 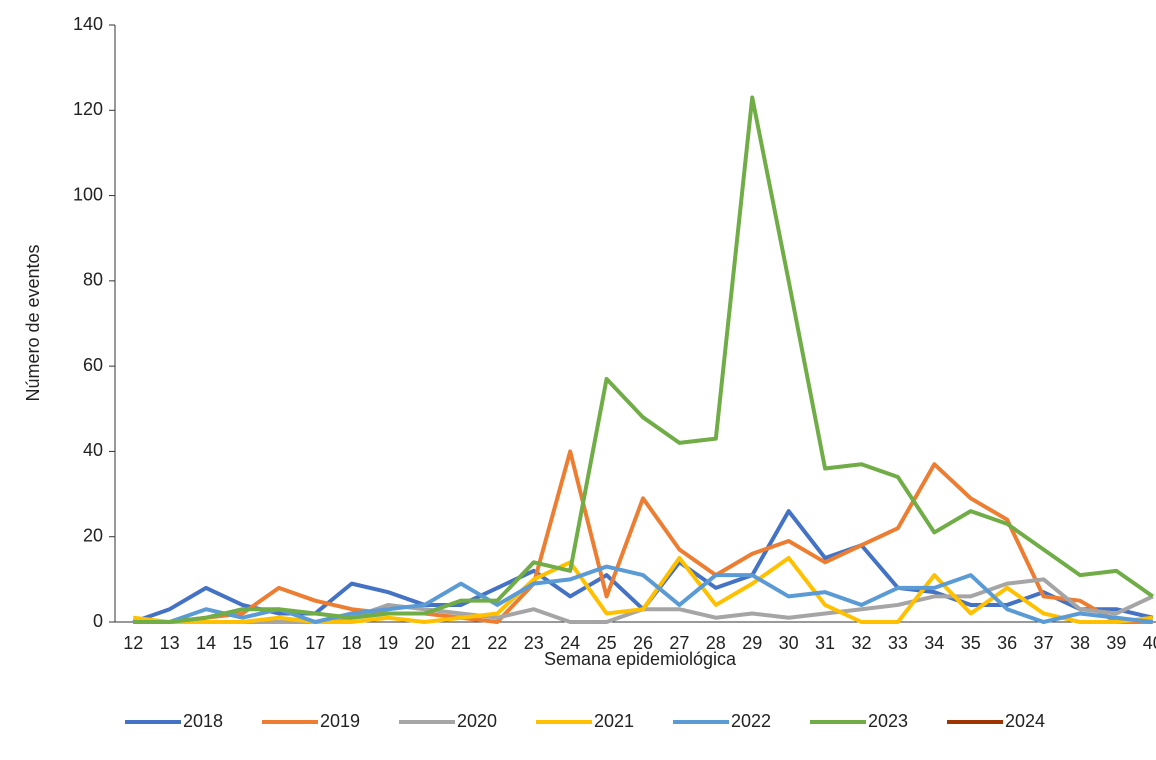 I want to click on x-tick-label: 24, so click(x=570, y=643).